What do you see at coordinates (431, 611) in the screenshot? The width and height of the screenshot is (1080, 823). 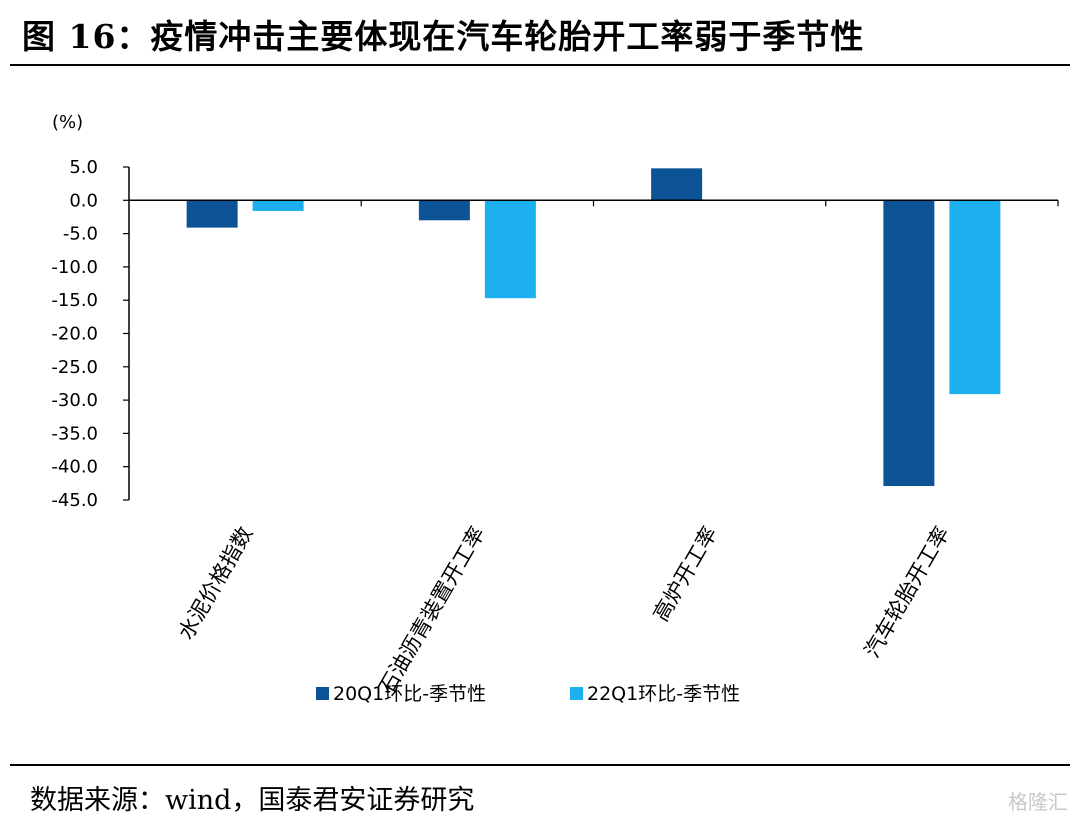 I see `category-label: 石油沥青装置开工率` at bounding box center [431, 611].